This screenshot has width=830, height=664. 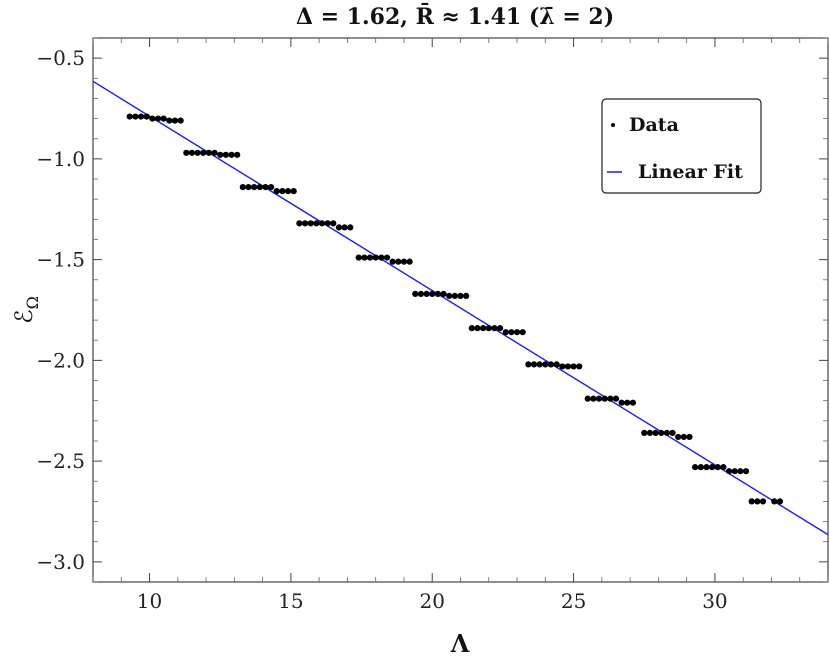 I want to click on x-tick-label: 15, so click(x=290, y=601).